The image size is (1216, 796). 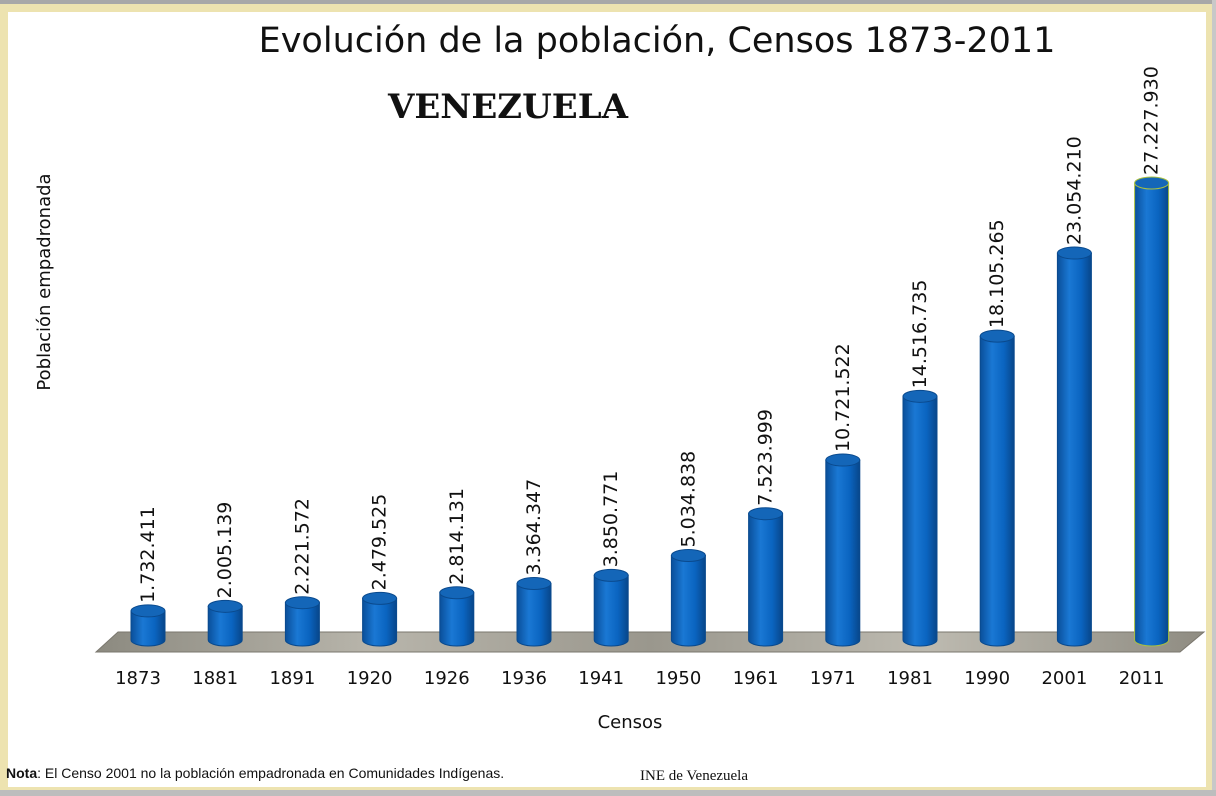 What do you see at coordinates (688, 555) in the screenshot?
I see `bar-top-1950` at bounding box center [688, 555].